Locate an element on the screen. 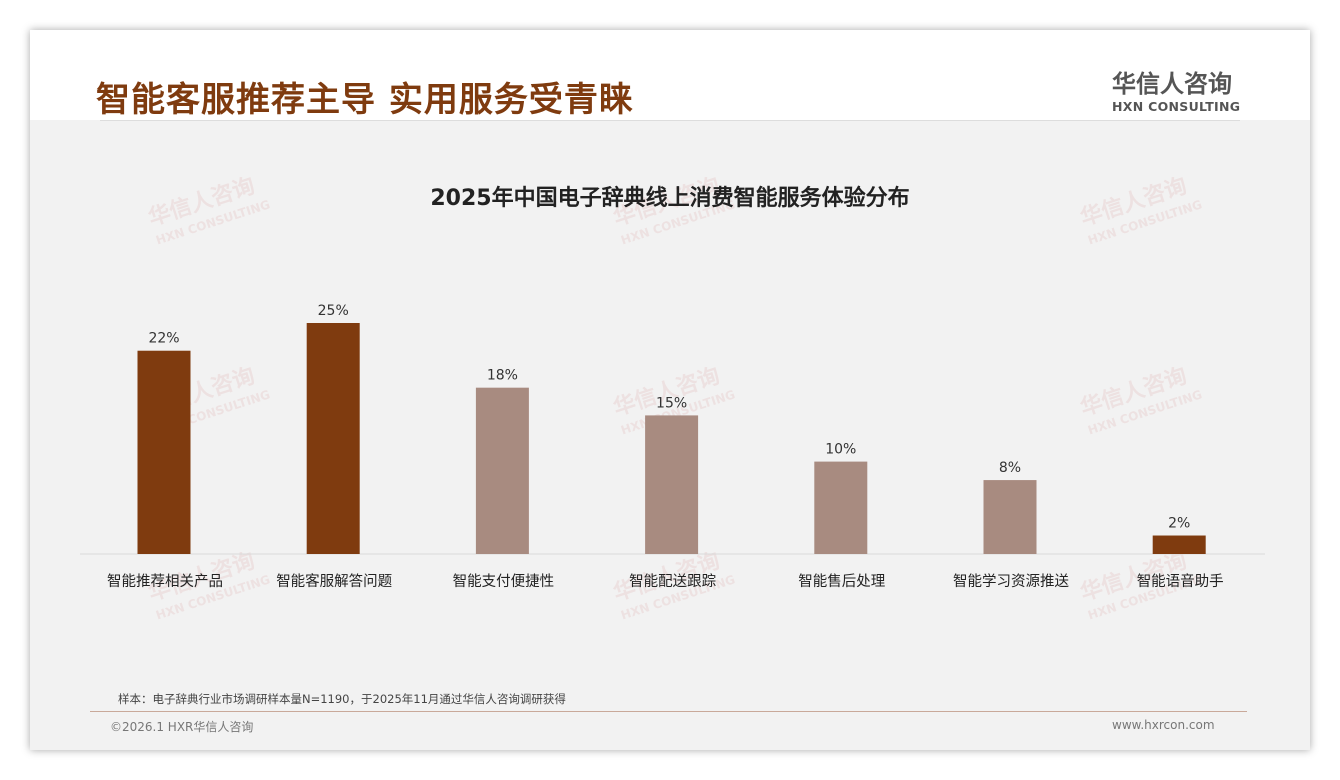  data-label: 8% is located at coordinates (1010, 468).